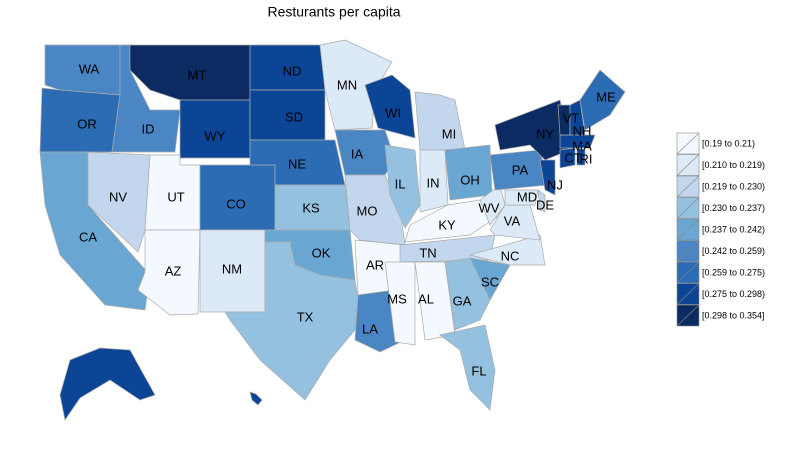 The height and width of the screenshot is (452, 786). I want to click on state-label: NH, so click(582, 130).